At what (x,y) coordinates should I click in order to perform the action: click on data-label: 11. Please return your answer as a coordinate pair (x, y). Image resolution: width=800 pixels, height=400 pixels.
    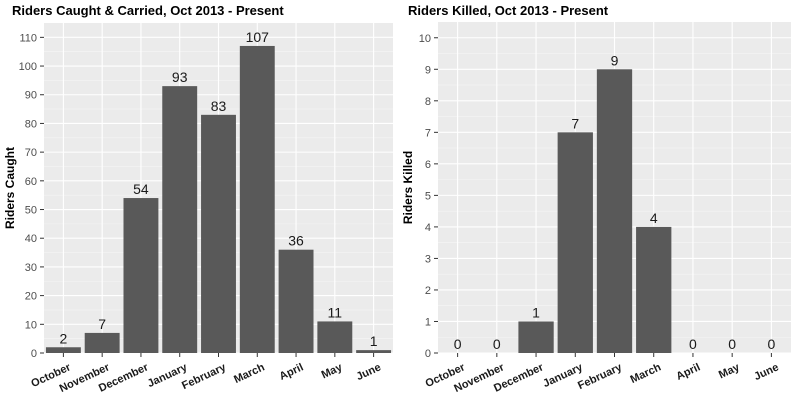
    Looking at the image, I should click on (335, 312).